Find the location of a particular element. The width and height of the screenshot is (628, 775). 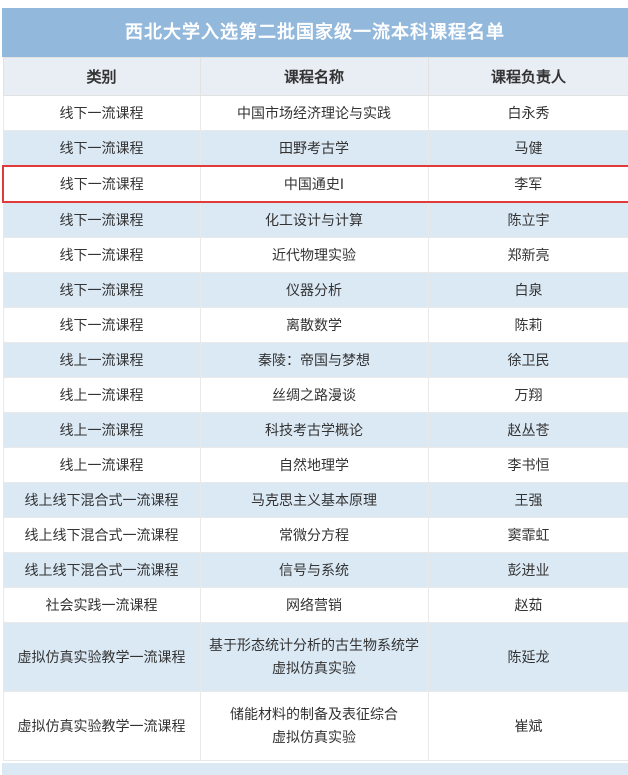

cell-course-leader: 陈立宇 is located at coordinates (527, 219).